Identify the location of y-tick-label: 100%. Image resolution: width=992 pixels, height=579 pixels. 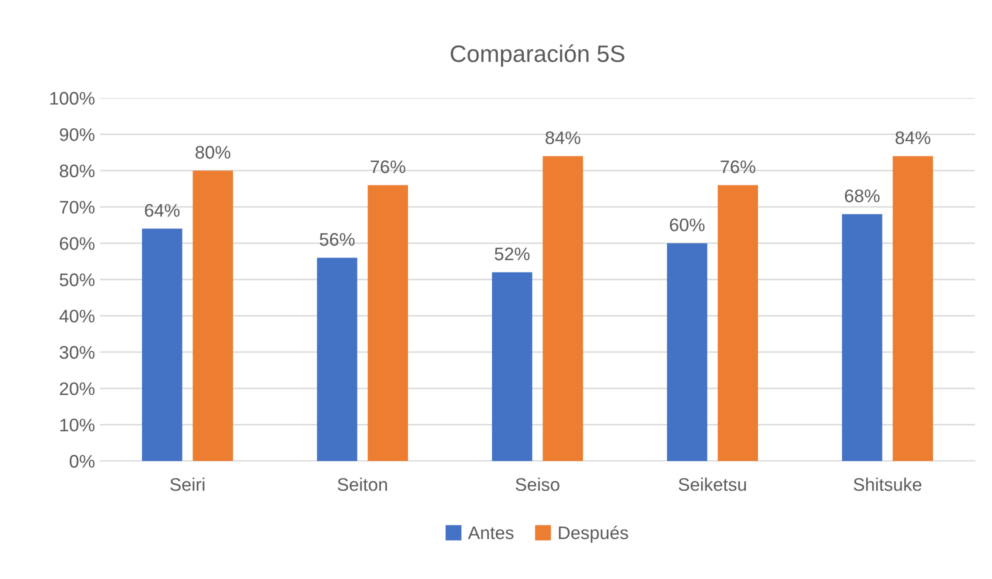
(72, 98).